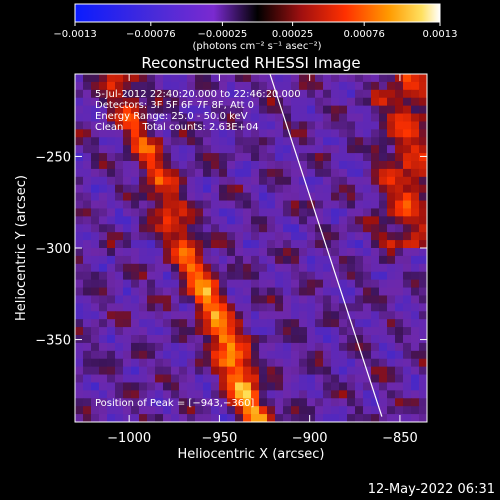 This screenshot has width=500, height=500. Describe the element at coordinates (310, 438) in the screenshot. I see `x-tick-label: −900` at that location.